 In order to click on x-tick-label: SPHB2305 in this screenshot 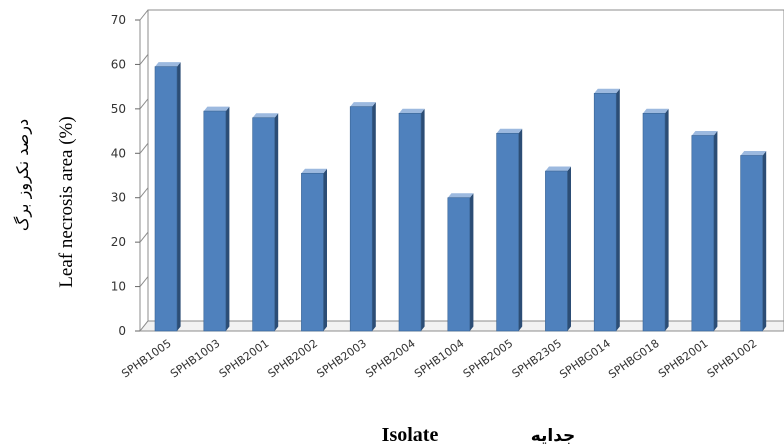, I will do `click(537, 359)`.